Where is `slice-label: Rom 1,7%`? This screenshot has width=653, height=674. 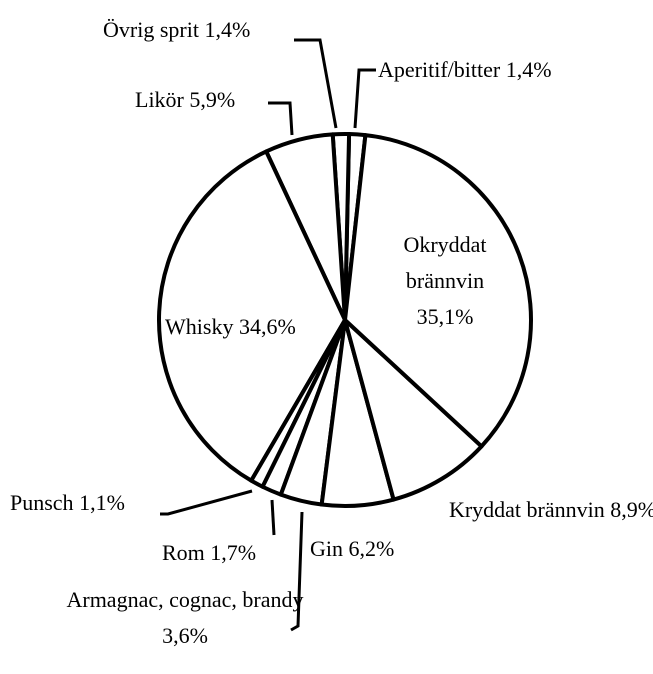 slice-label: Rom 1,7% is located at coordinates (209, 553).